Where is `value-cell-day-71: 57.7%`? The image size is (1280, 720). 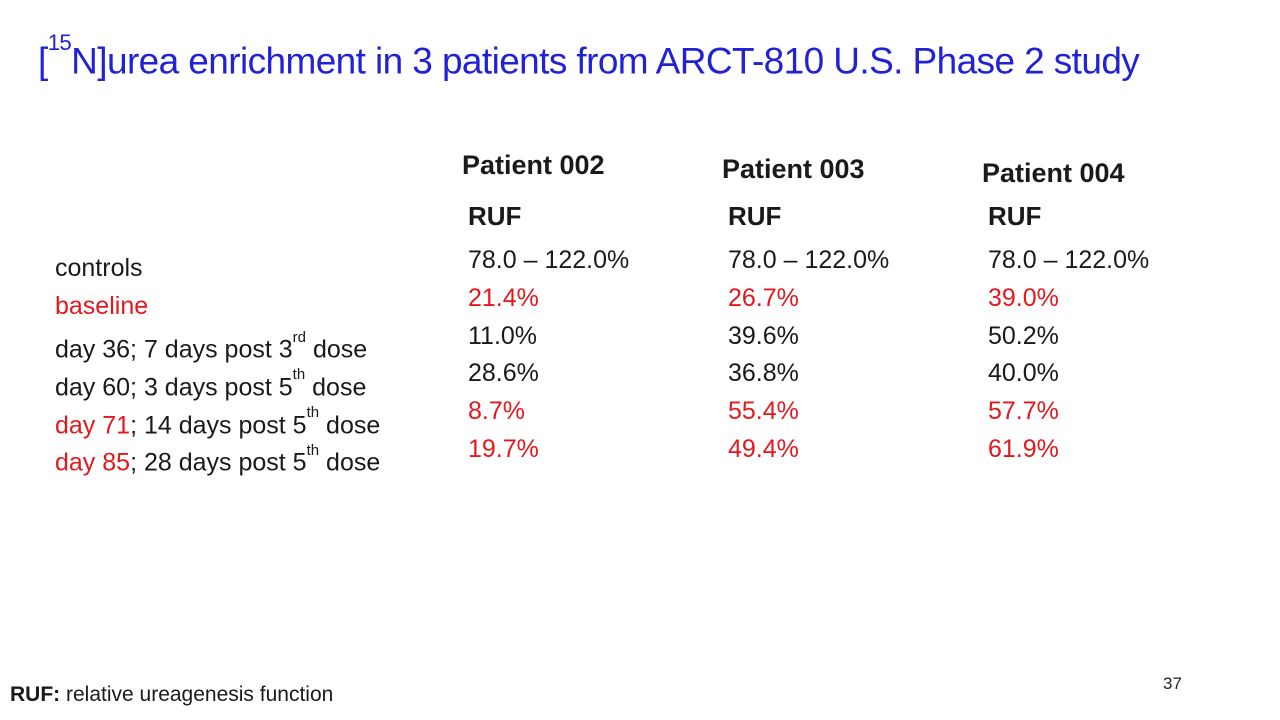
value-cell-day-71: 57.7% is located at coordinates (1023, 411).